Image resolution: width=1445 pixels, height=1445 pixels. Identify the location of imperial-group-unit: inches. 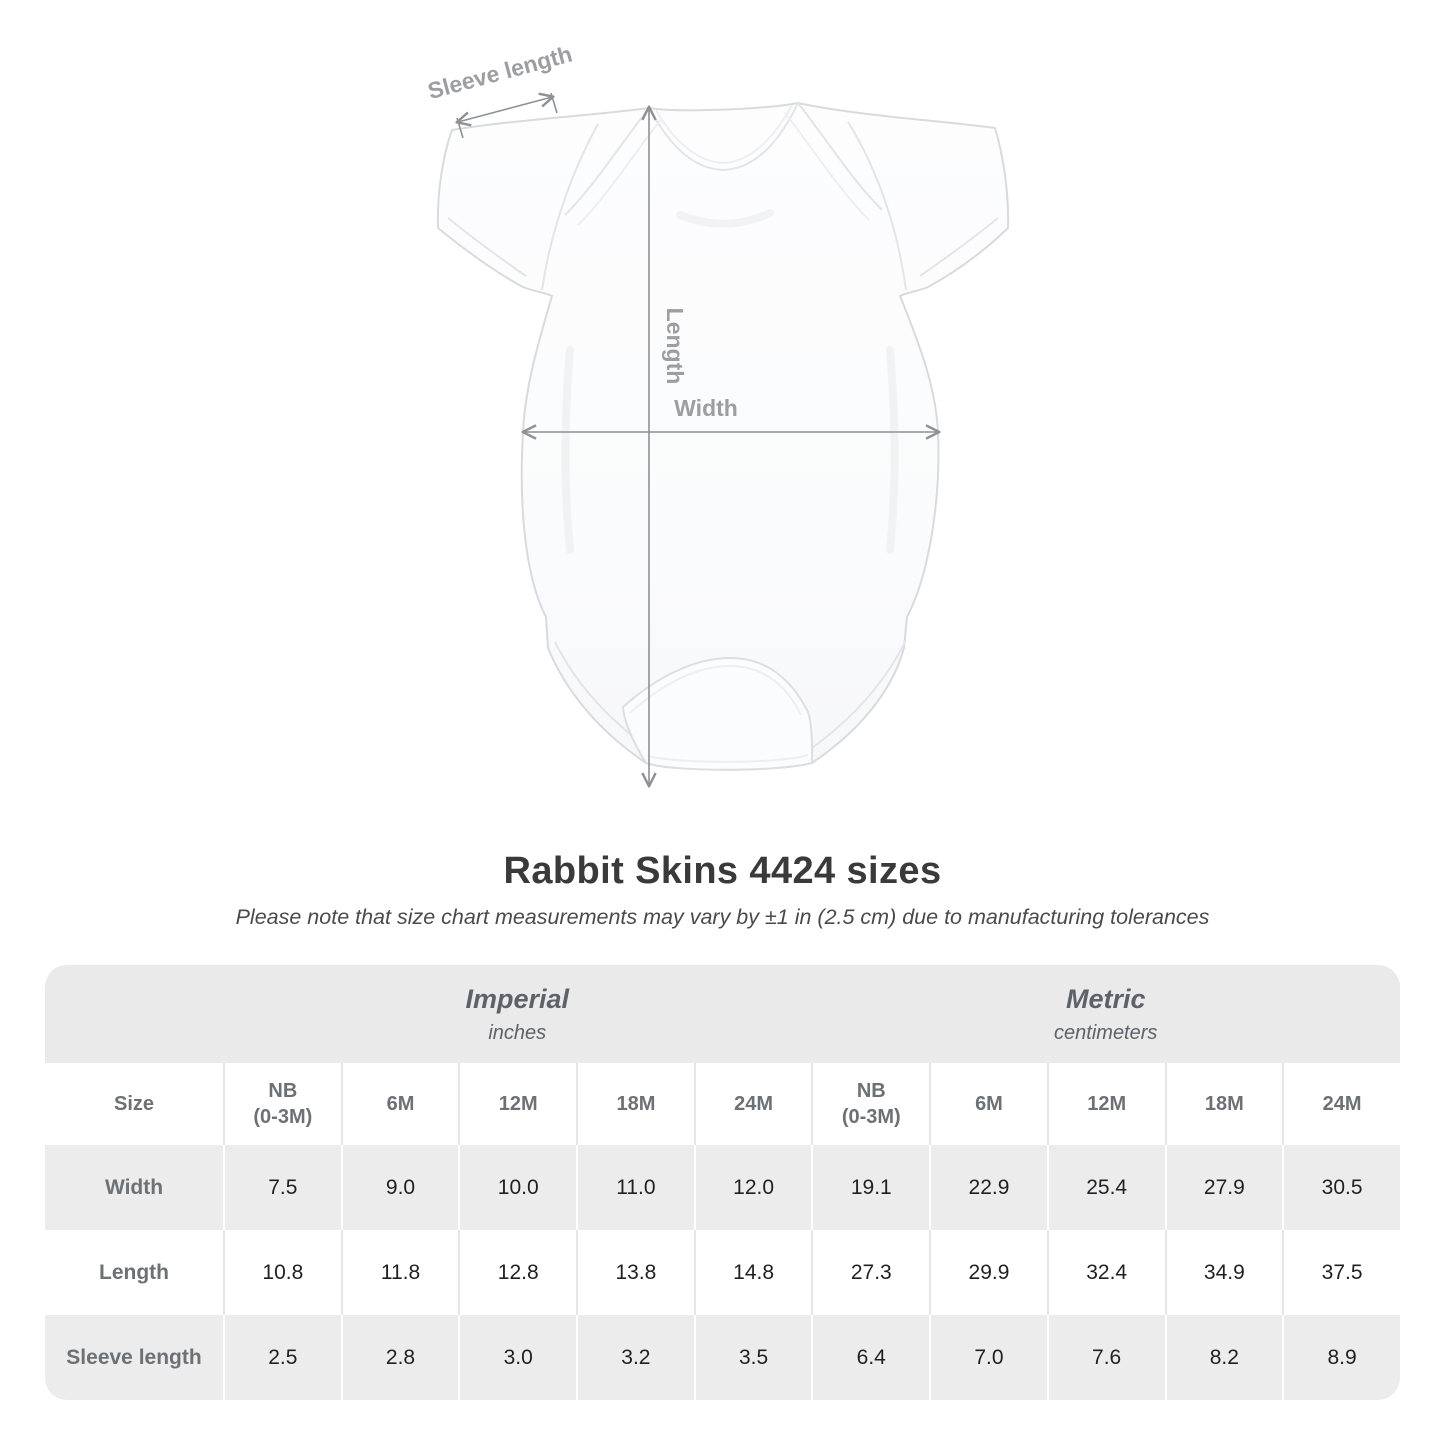
(517, 1032).